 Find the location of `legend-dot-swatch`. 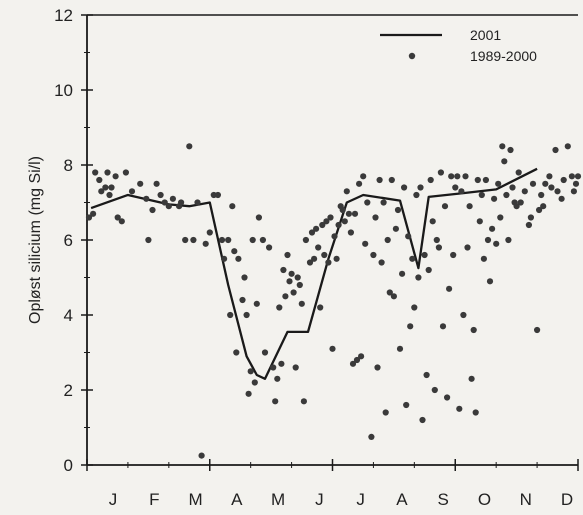

legend-dot-swatch is located at coordinates (412, 56).